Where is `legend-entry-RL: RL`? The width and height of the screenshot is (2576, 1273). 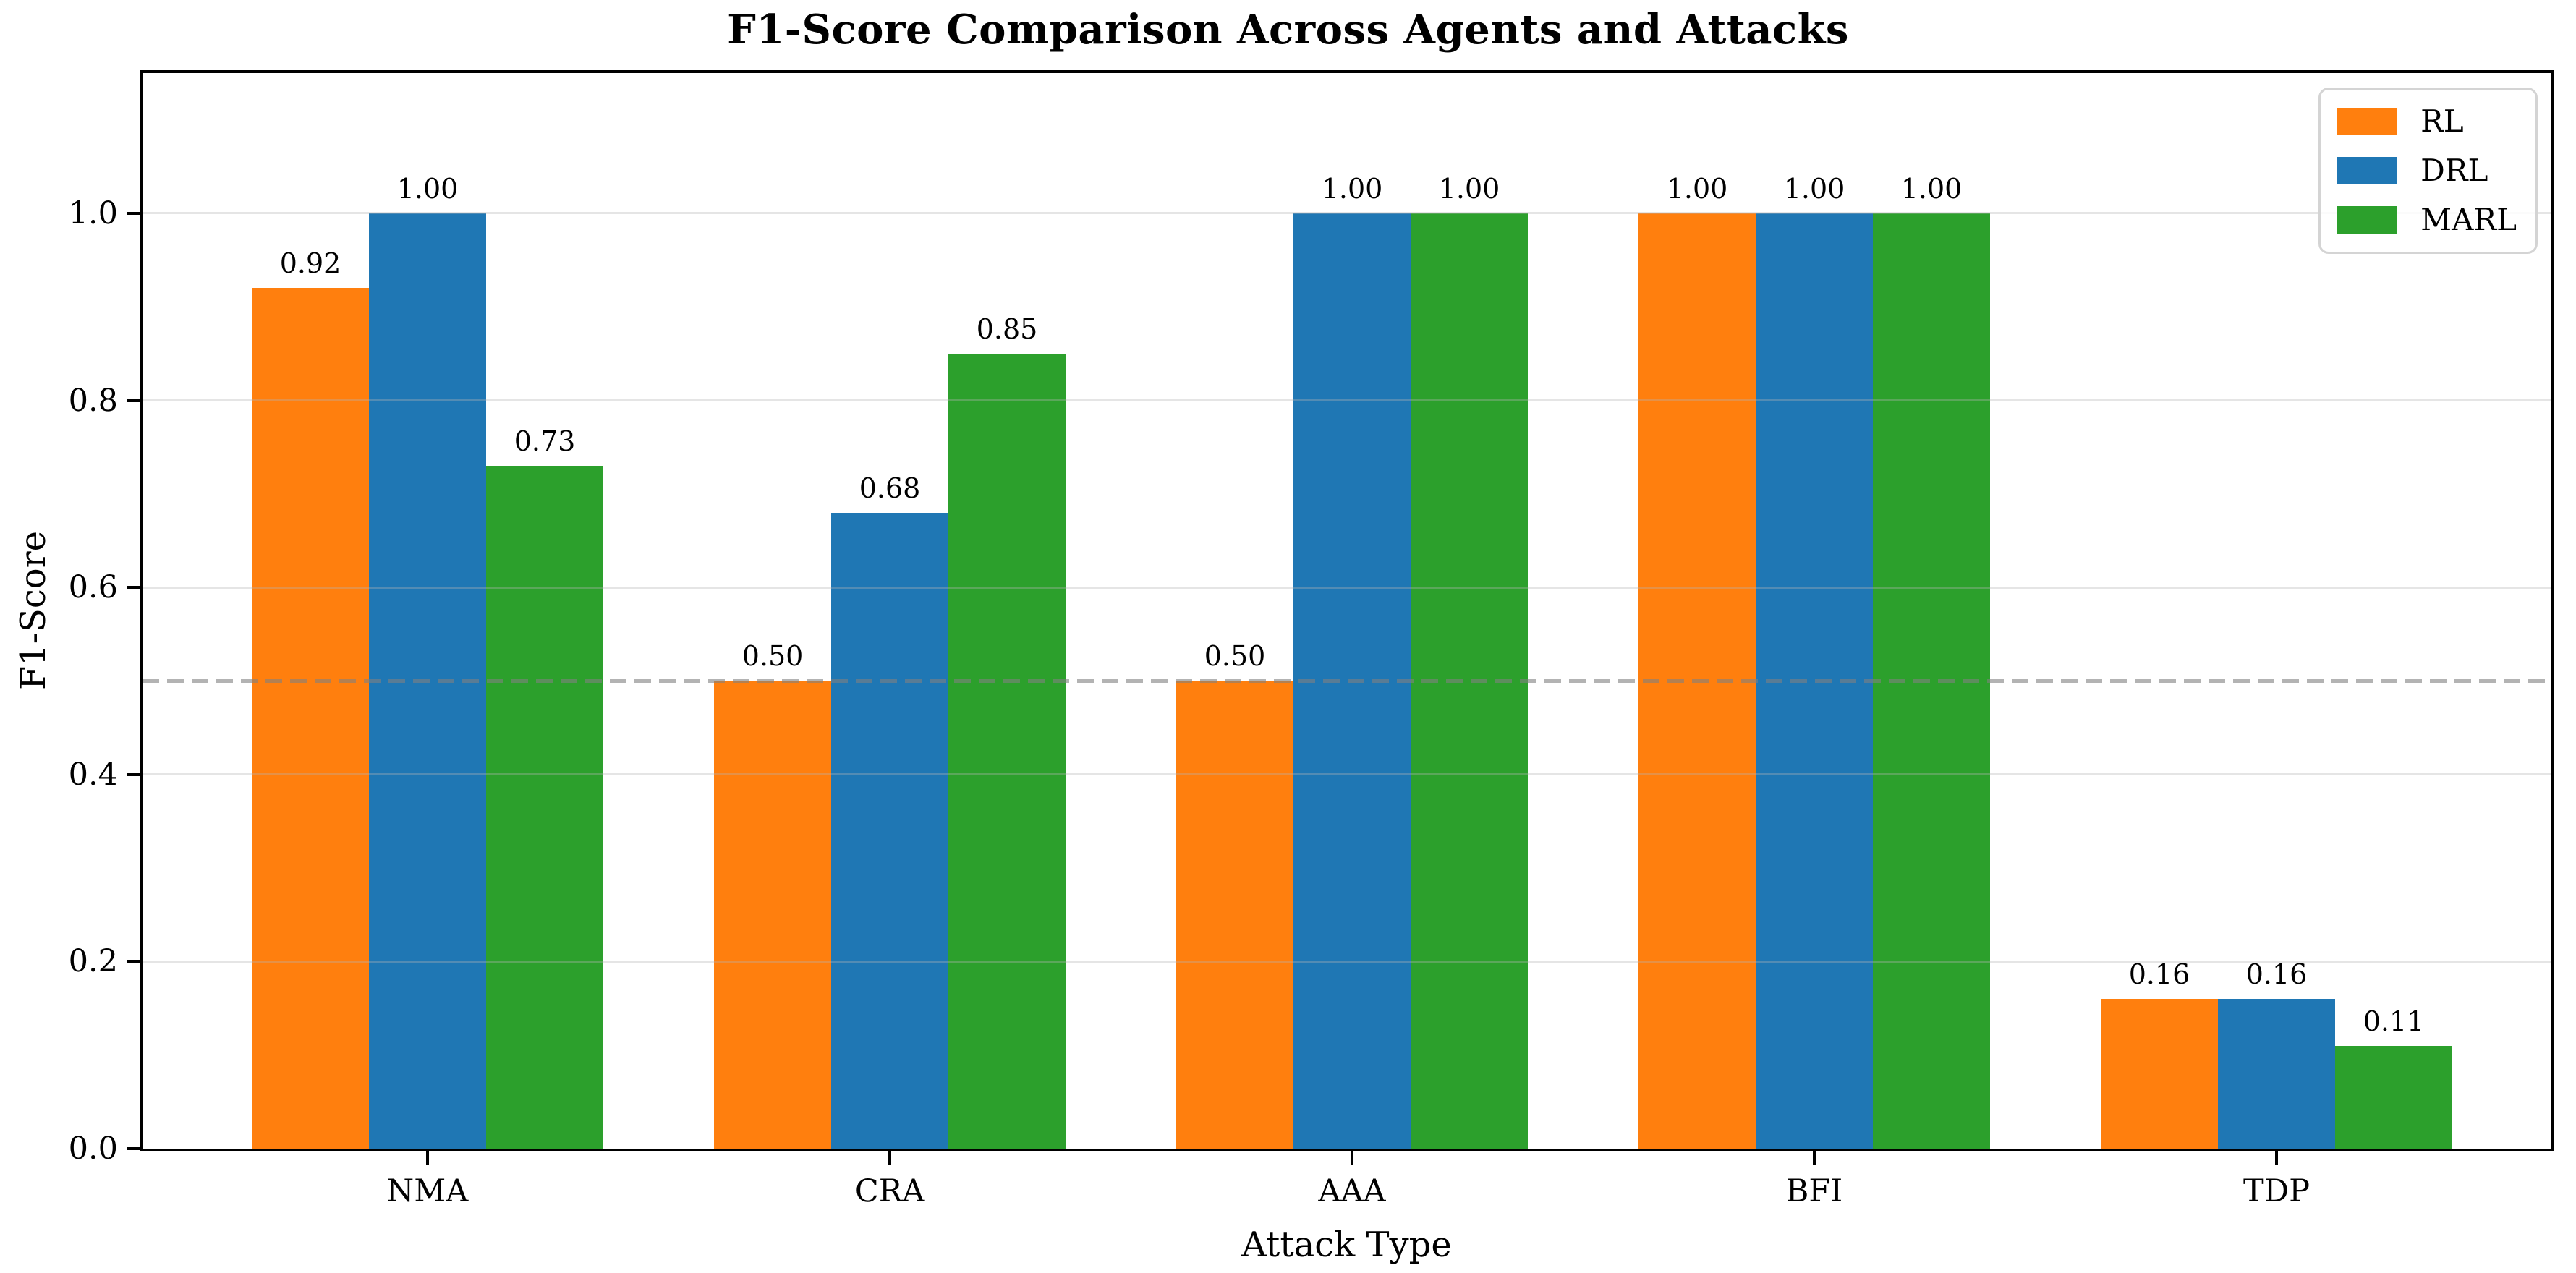 legend-entry-RL: RL is located at coordinates (2427, 121).